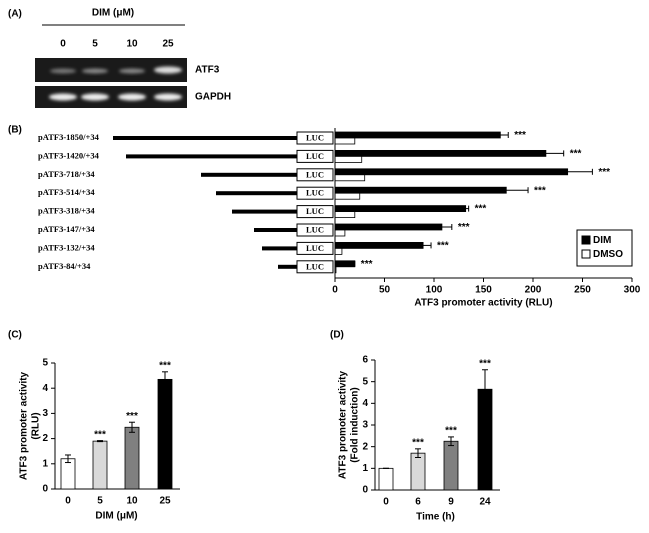 This screenshot has height=533, width=649. What do you see at coordinates (483, 303) in the screenshot?
I see `x-axis-label: ATF3 promoter activity (RLU)` at bounding box center [483, 303].